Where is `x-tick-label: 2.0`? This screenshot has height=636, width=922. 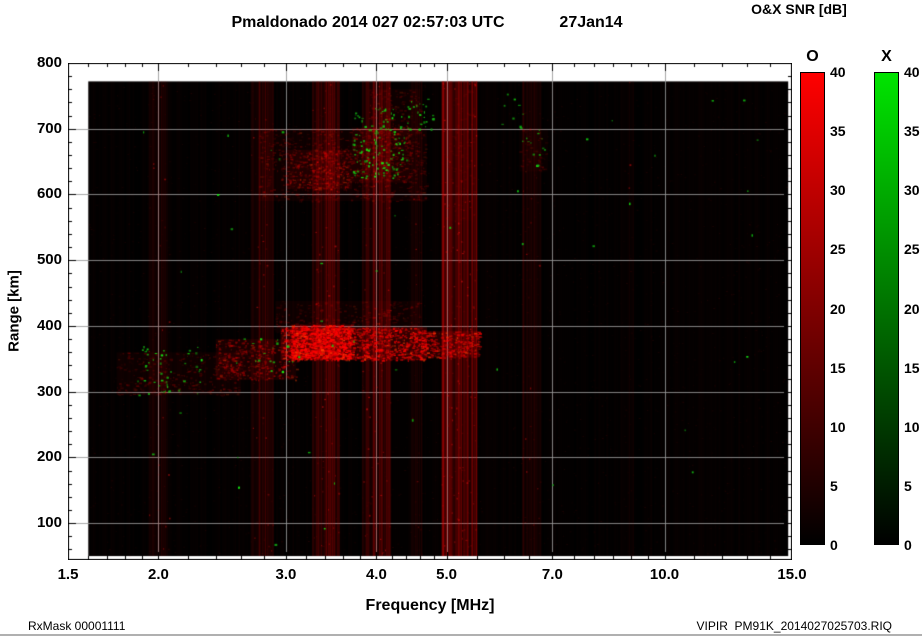 x-tick-label: 2.0 is located at coordinates (158, 574).